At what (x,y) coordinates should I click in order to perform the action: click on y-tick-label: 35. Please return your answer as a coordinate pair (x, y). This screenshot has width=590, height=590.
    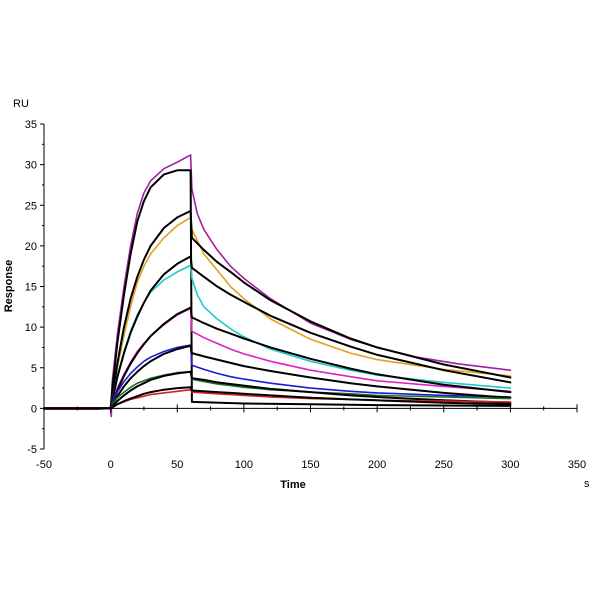
    Looking at the image, I should click on (31, 125).